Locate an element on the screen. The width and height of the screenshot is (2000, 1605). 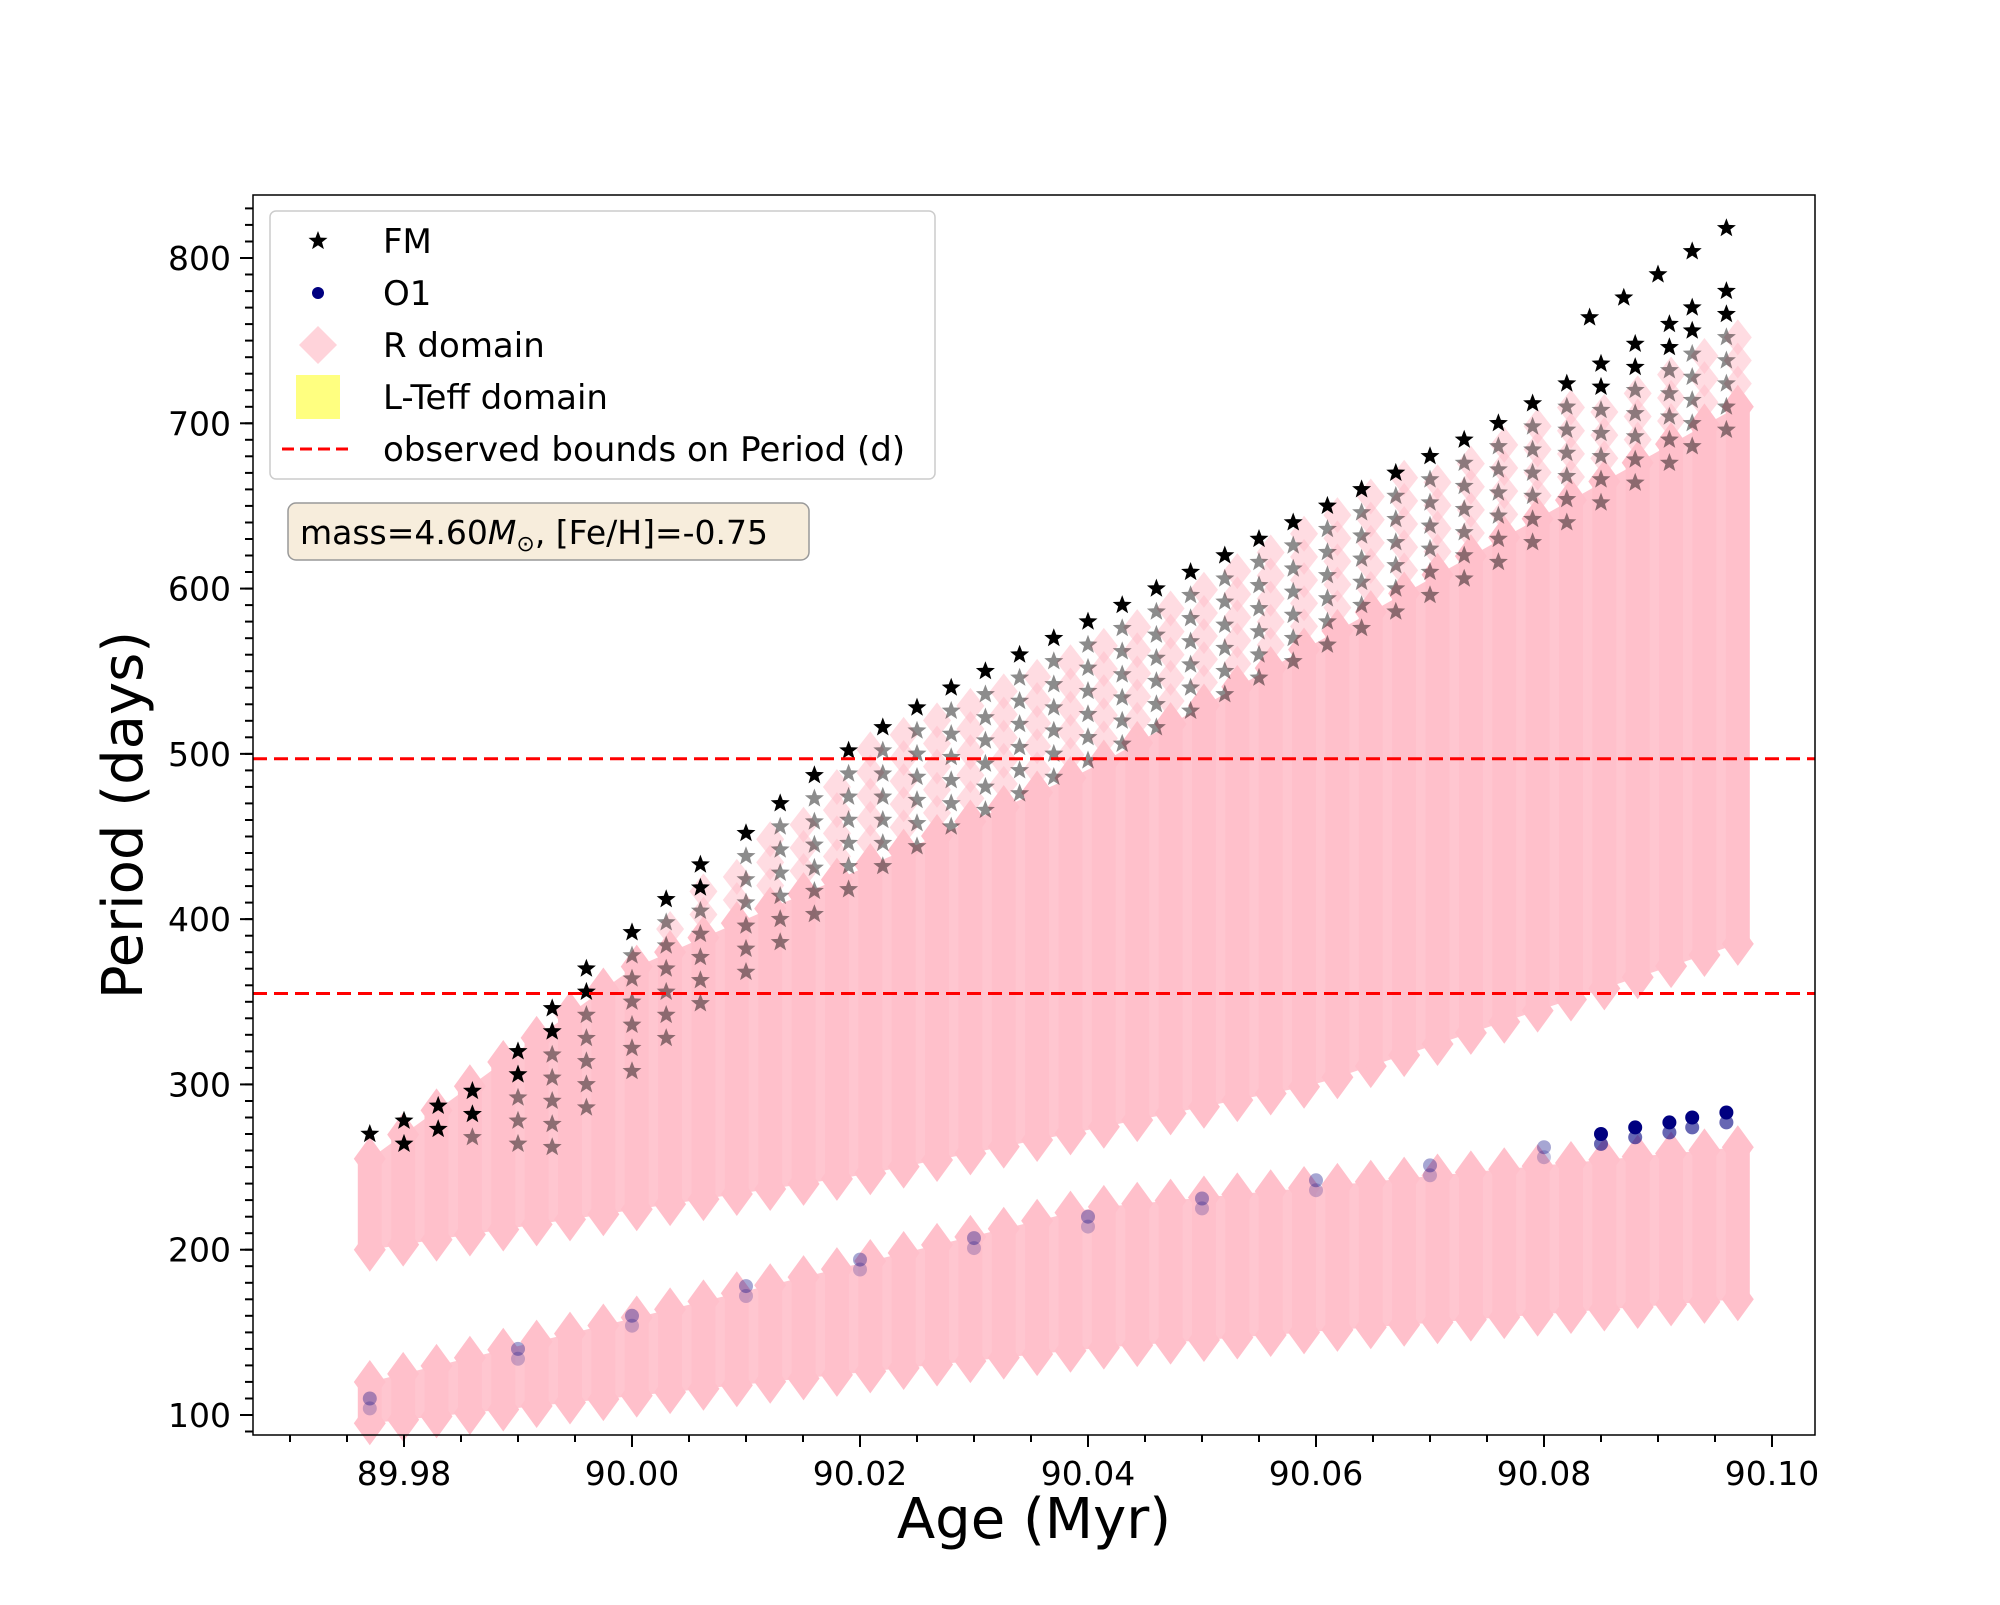
y-tick-label: 600 is located at coordinates (199, 589).